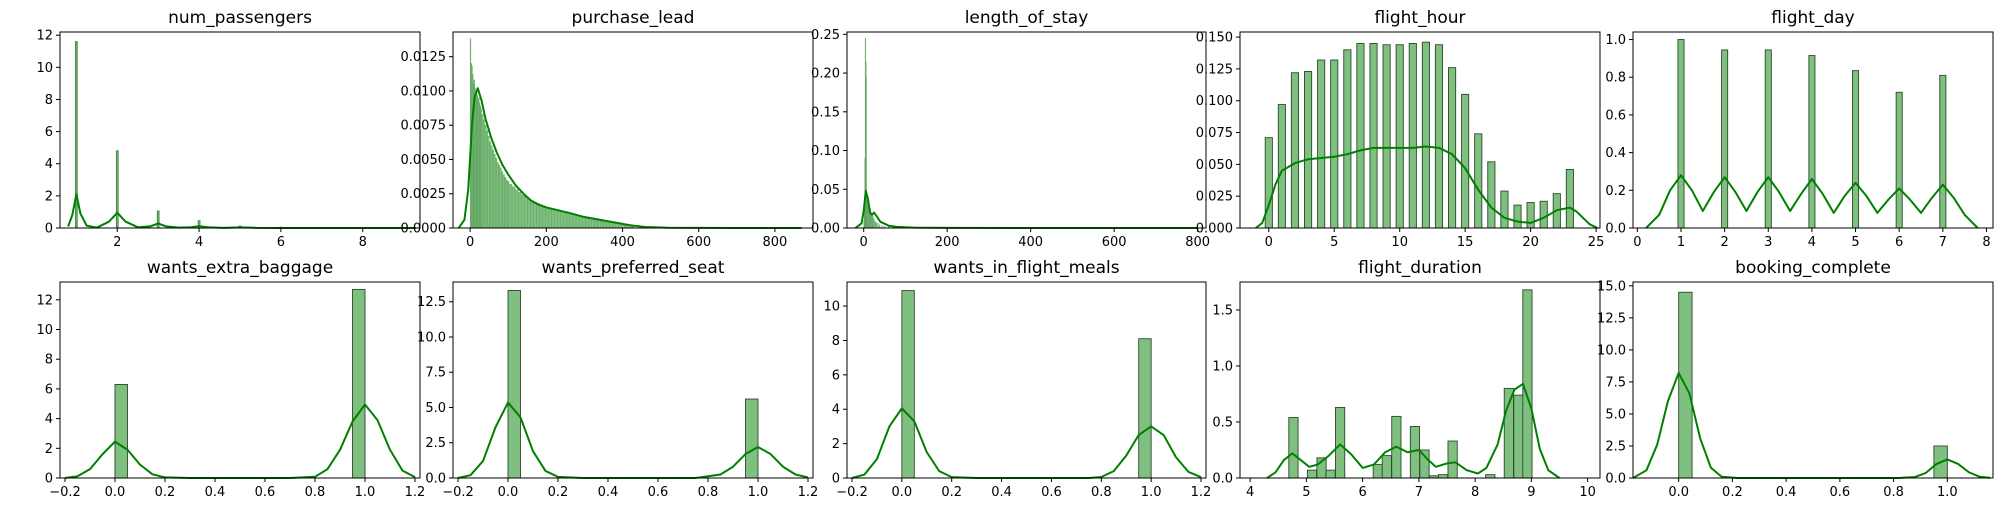 This screenshot has height=511, width=2011. I want to click on y-tick-label: 0.00, so click(825, 229).